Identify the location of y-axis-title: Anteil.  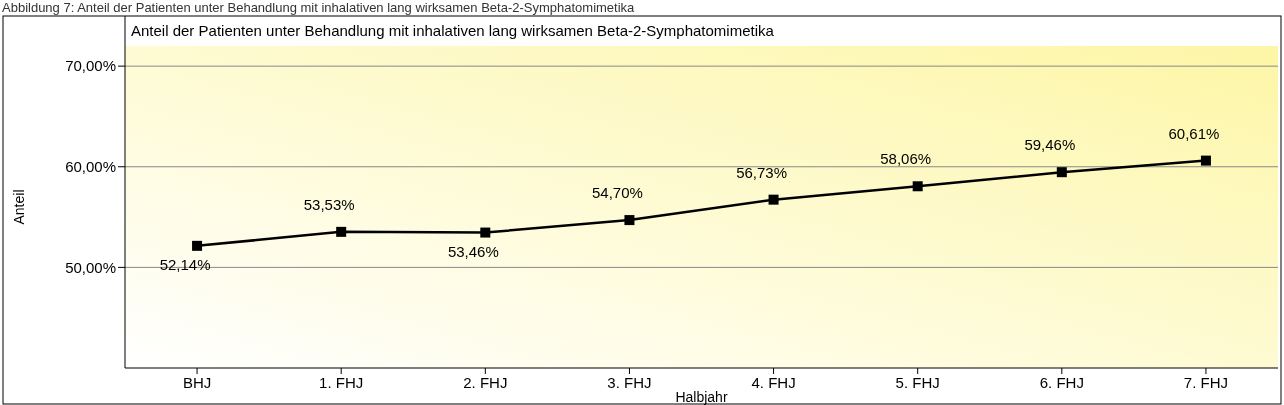
(19, 207).